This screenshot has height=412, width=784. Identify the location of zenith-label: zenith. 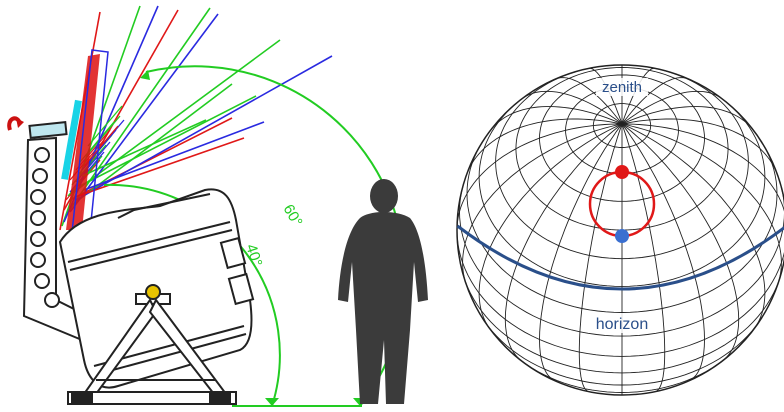
(622, 87).